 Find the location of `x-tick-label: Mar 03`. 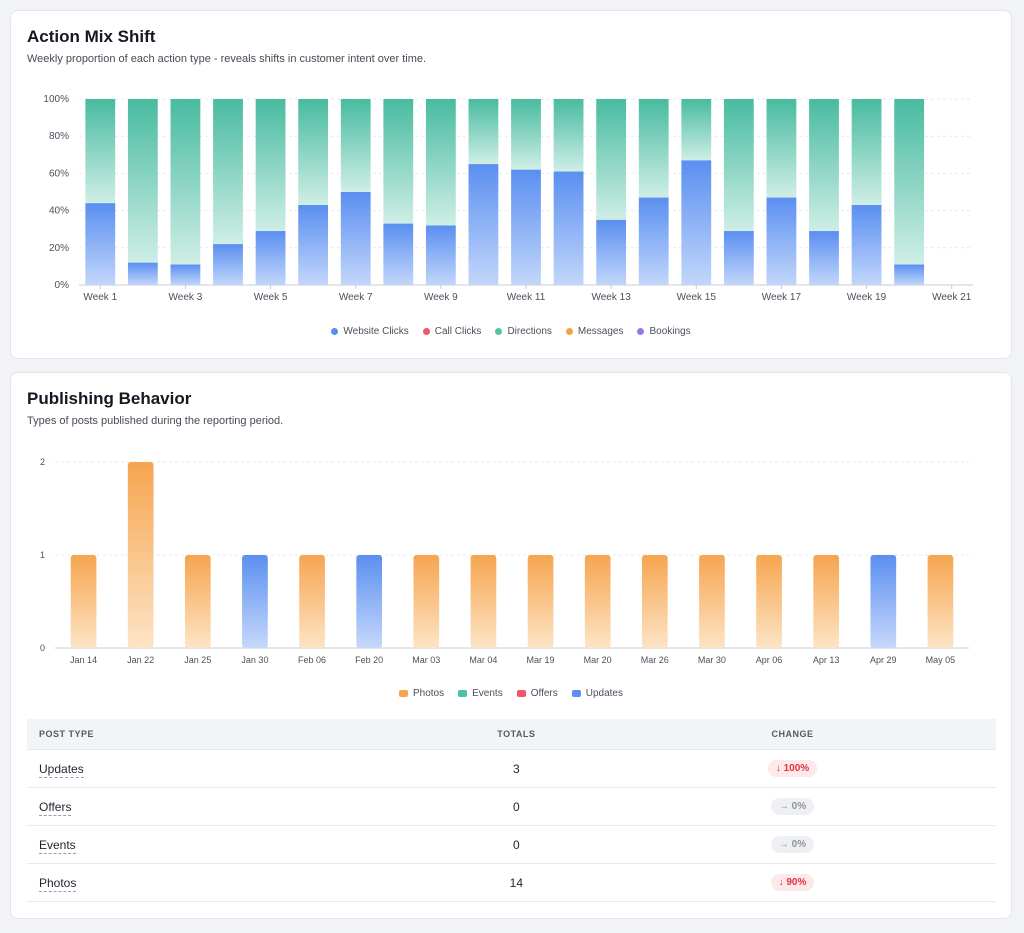

x-tick-label: Mar 03 is located at coordinates (426, 660).